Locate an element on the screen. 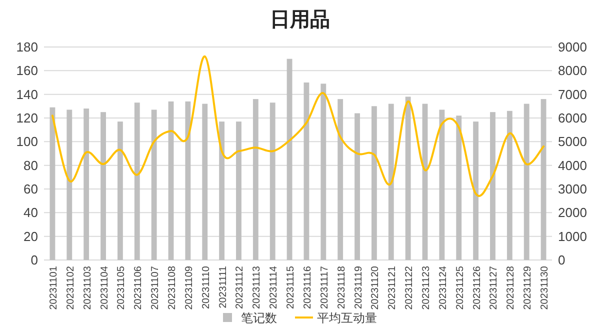  x-tick-label: 20231114 is located at coordinates (274, 288).